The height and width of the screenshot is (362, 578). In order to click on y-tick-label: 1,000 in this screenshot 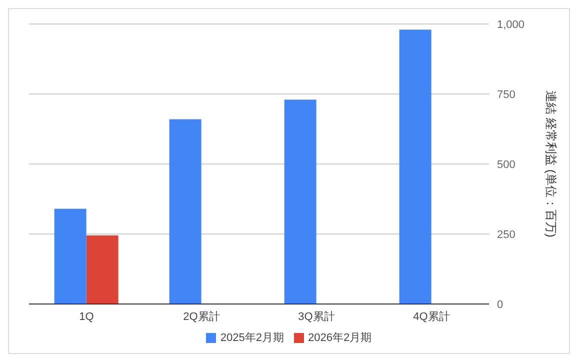, I will do `click(511, 24)`.